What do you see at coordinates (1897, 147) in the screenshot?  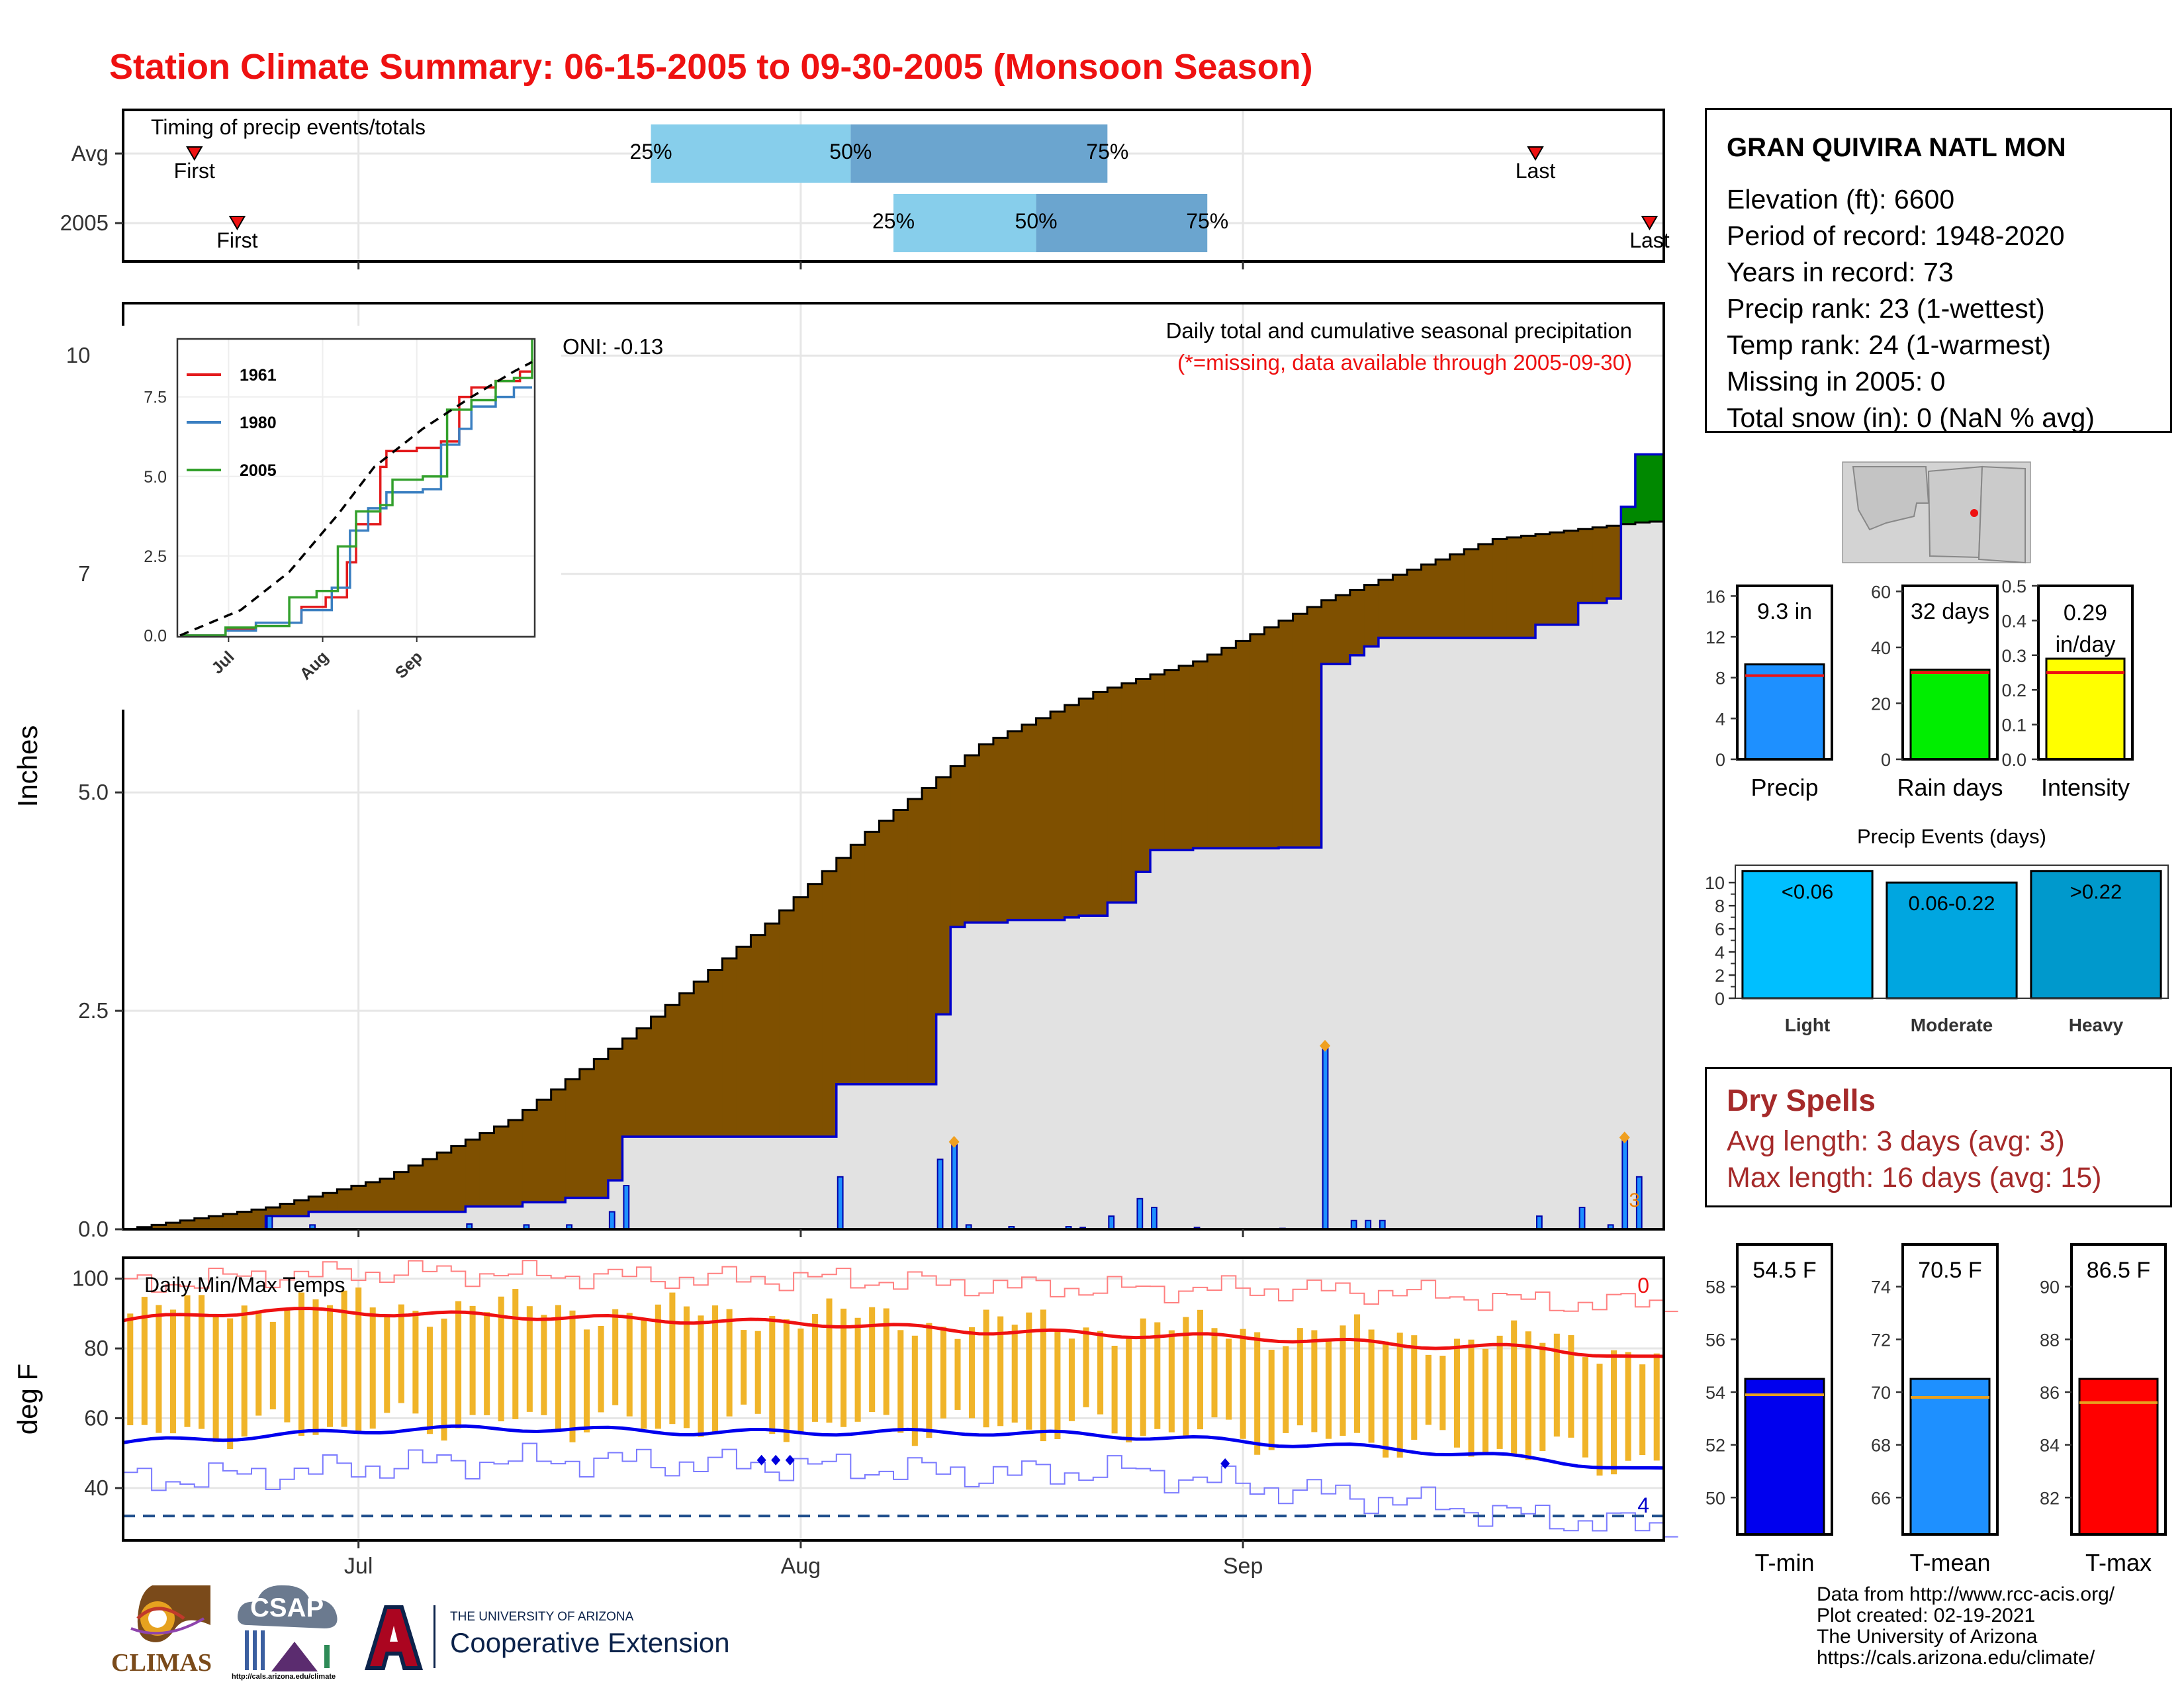 I see `station-name: GRAN QUIVIRA NATL MON` at bounding box center [1897, 147].